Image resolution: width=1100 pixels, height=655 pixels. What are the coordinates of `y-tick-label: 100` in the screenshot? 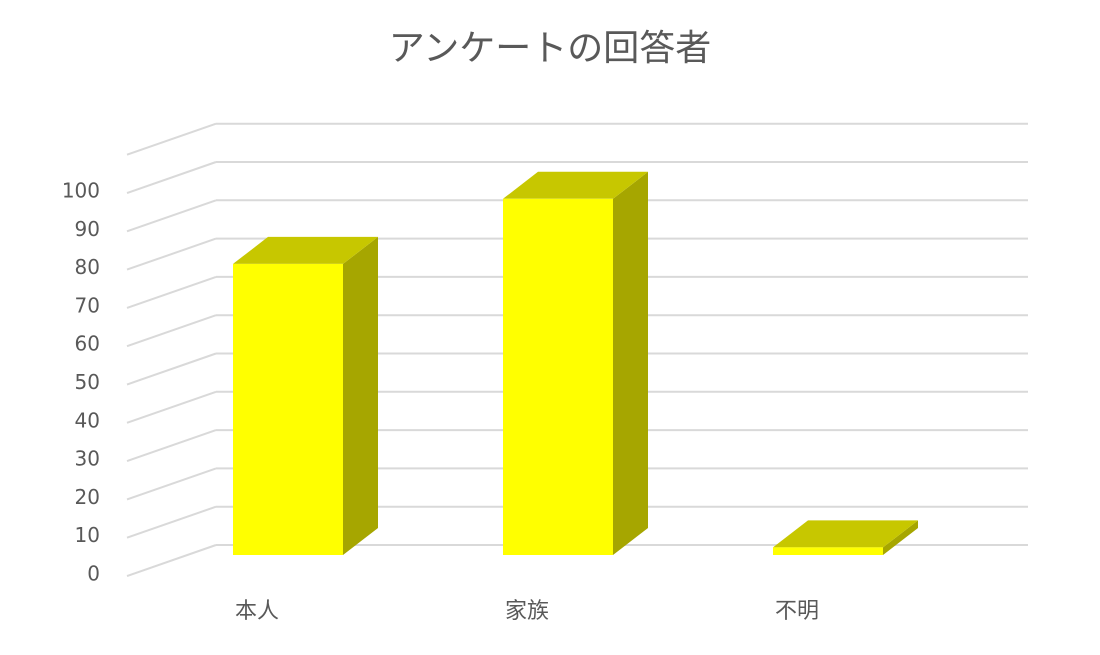 It's located at (81, 191).